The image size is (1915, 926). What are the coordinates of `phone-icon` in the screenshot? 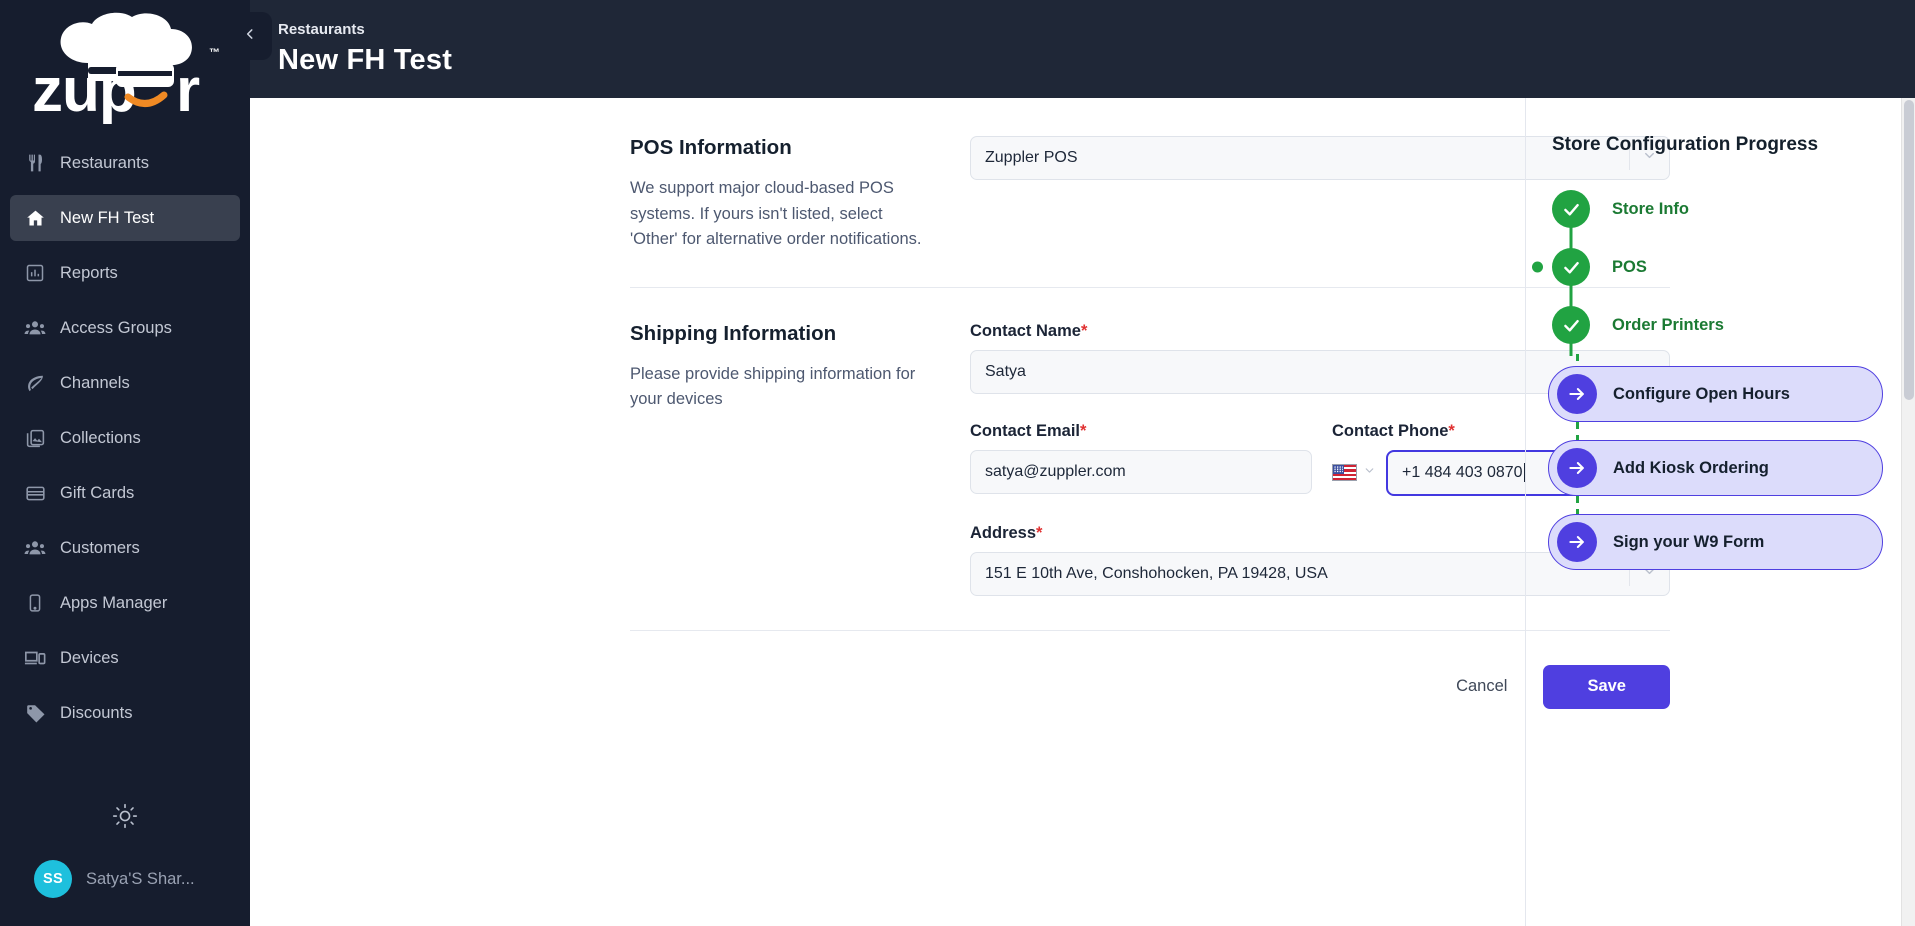 It's located at (35, 603).